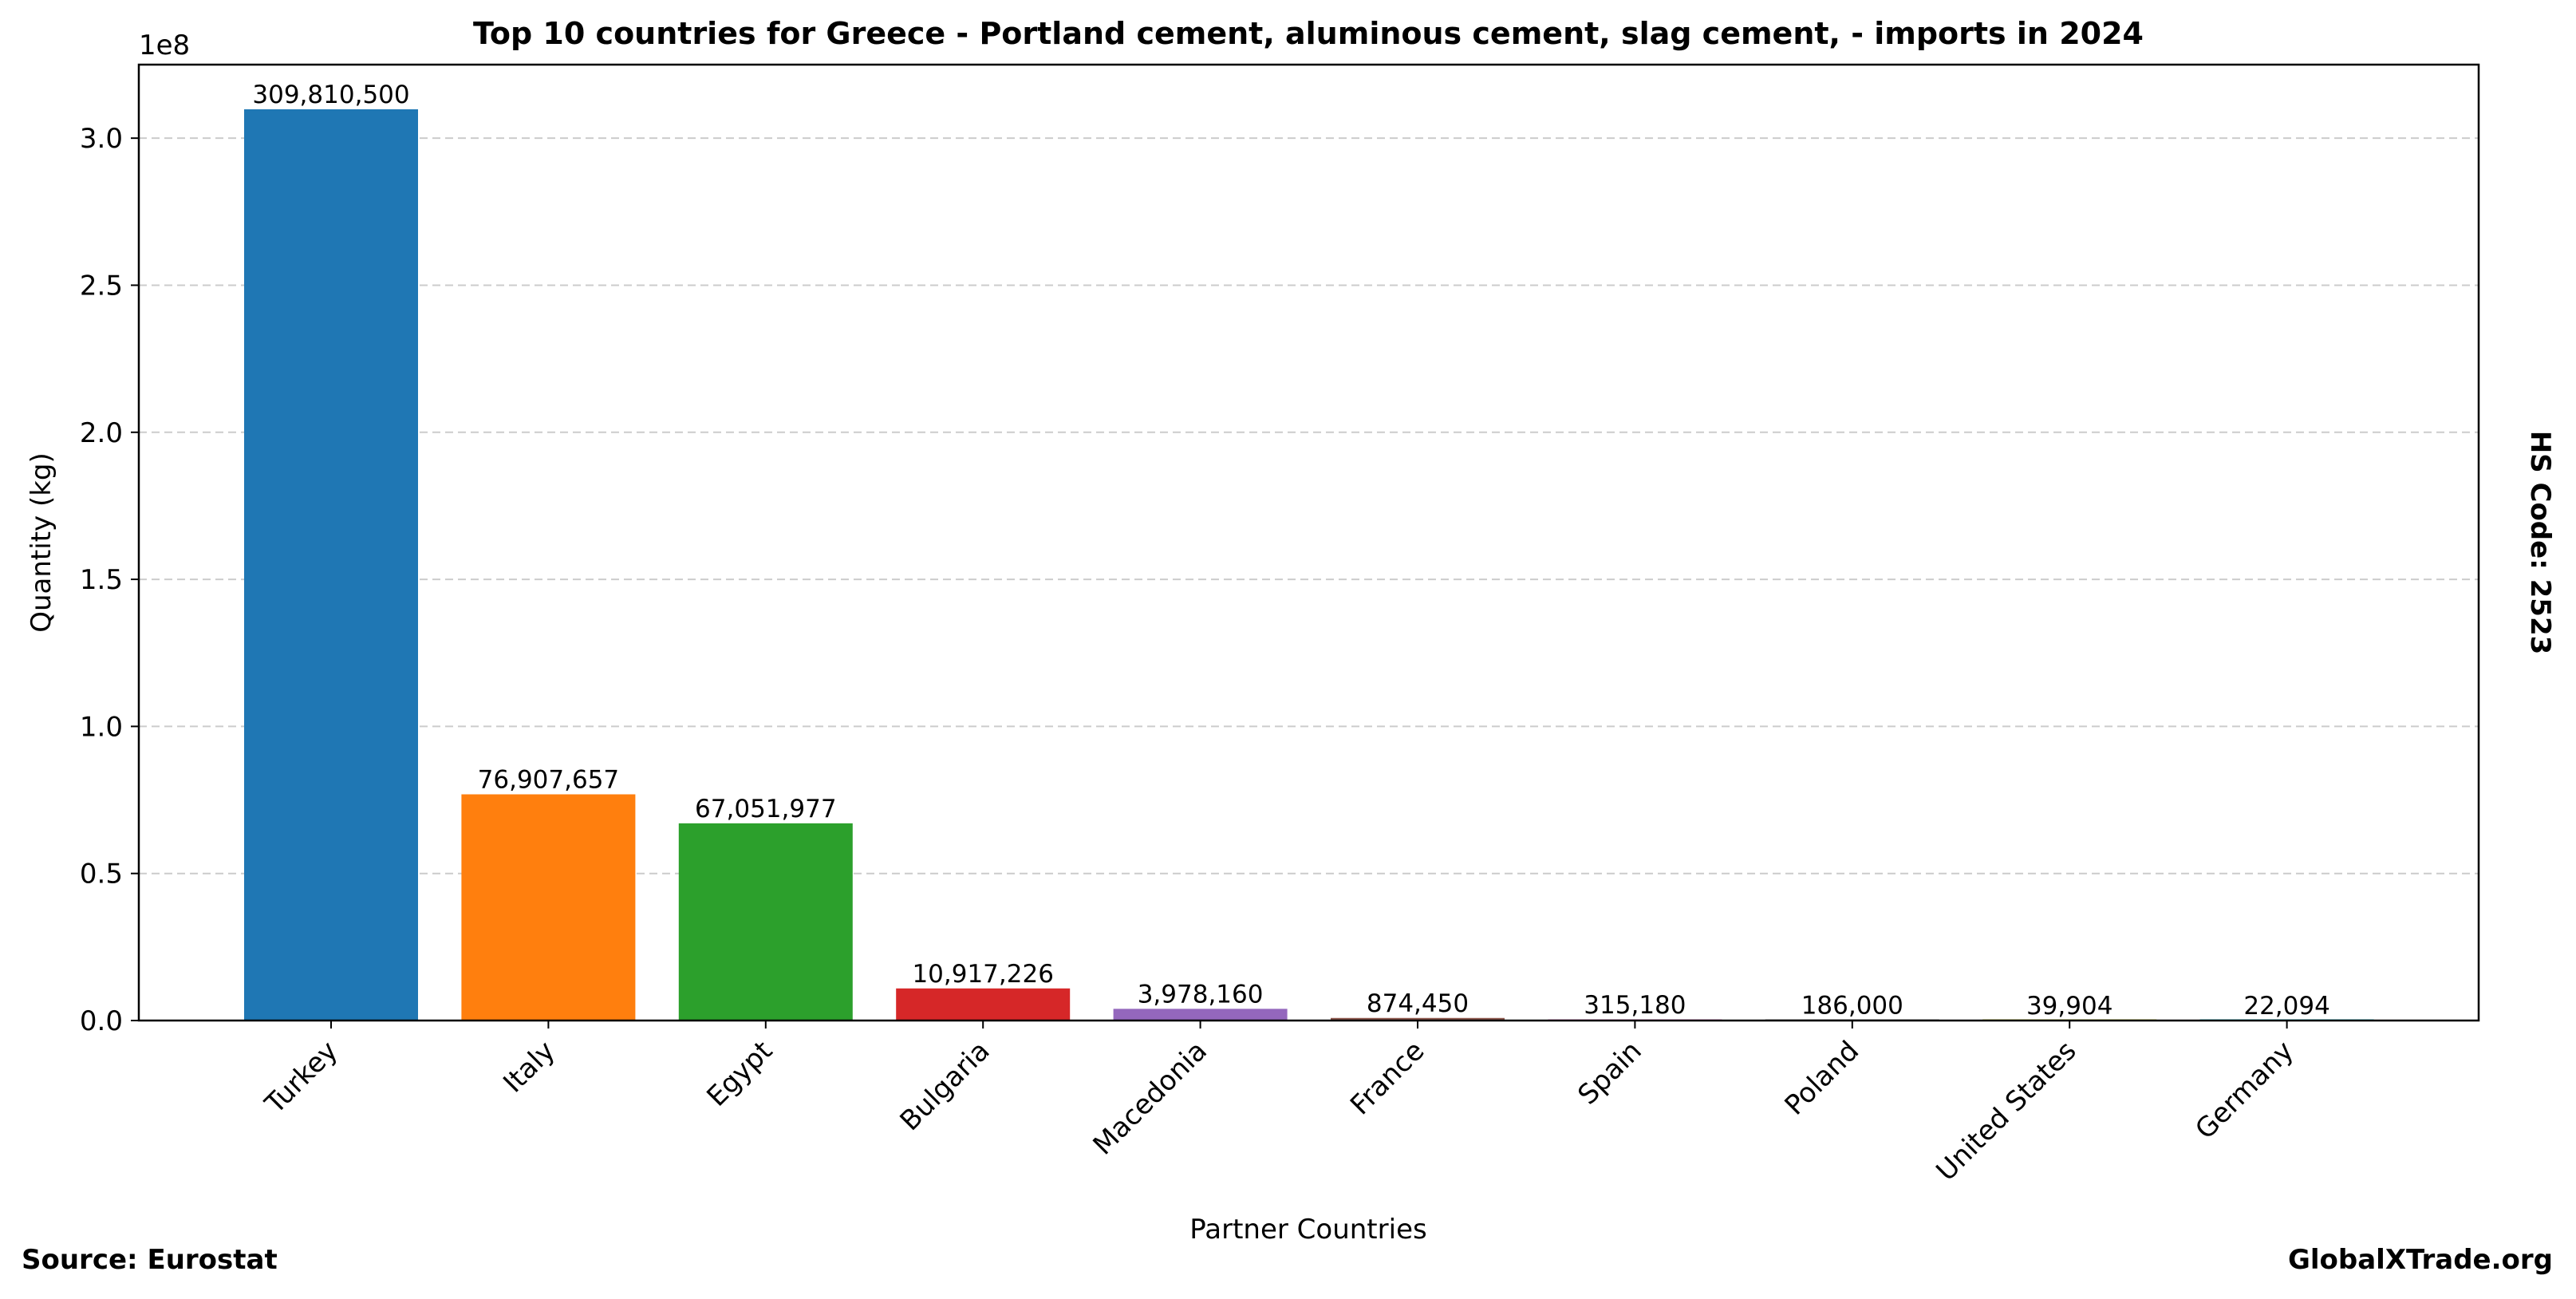  Describe the element at coordinates (766, 809) in the screenshot. I see `bar-value-label: 67,051,977` at that location.